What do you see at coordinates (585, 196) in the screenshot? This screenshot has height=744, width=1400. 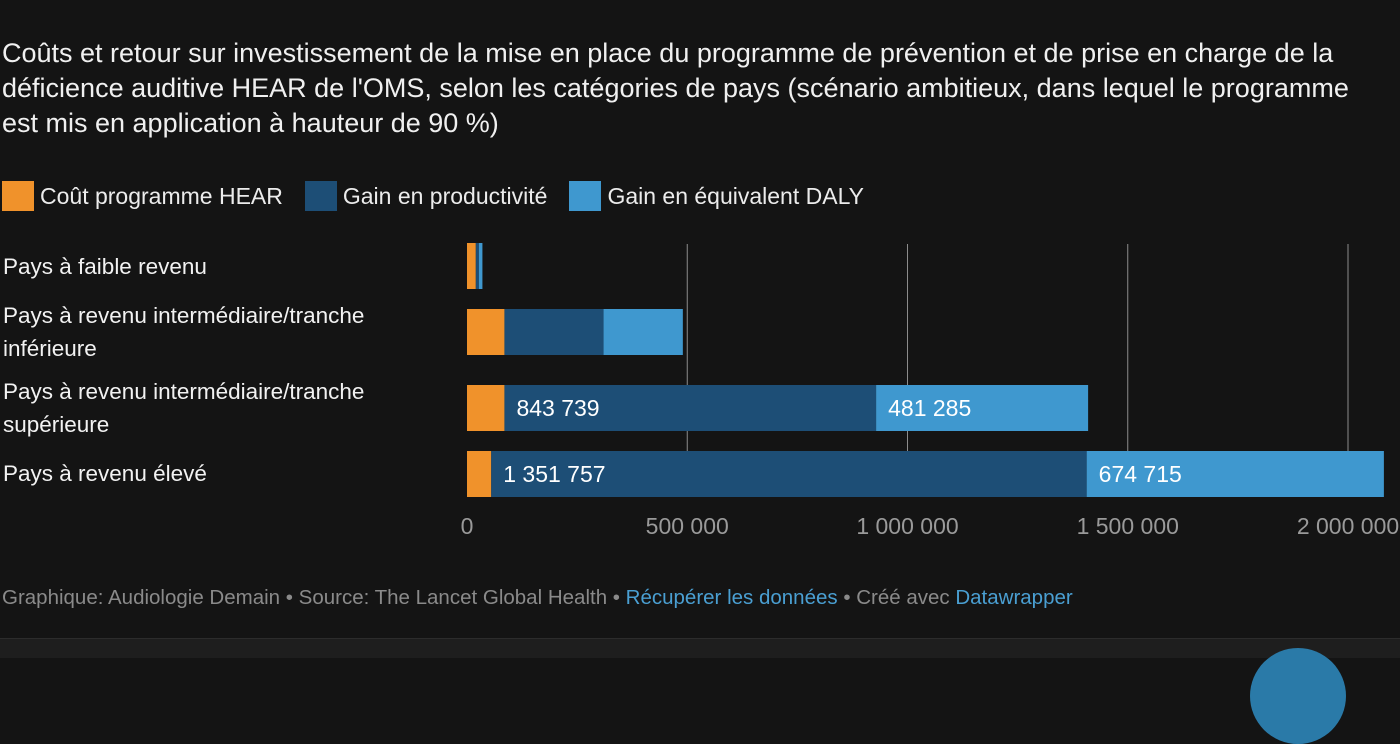 I see `legend-swatch-daly` at bounding box center [585, 196].